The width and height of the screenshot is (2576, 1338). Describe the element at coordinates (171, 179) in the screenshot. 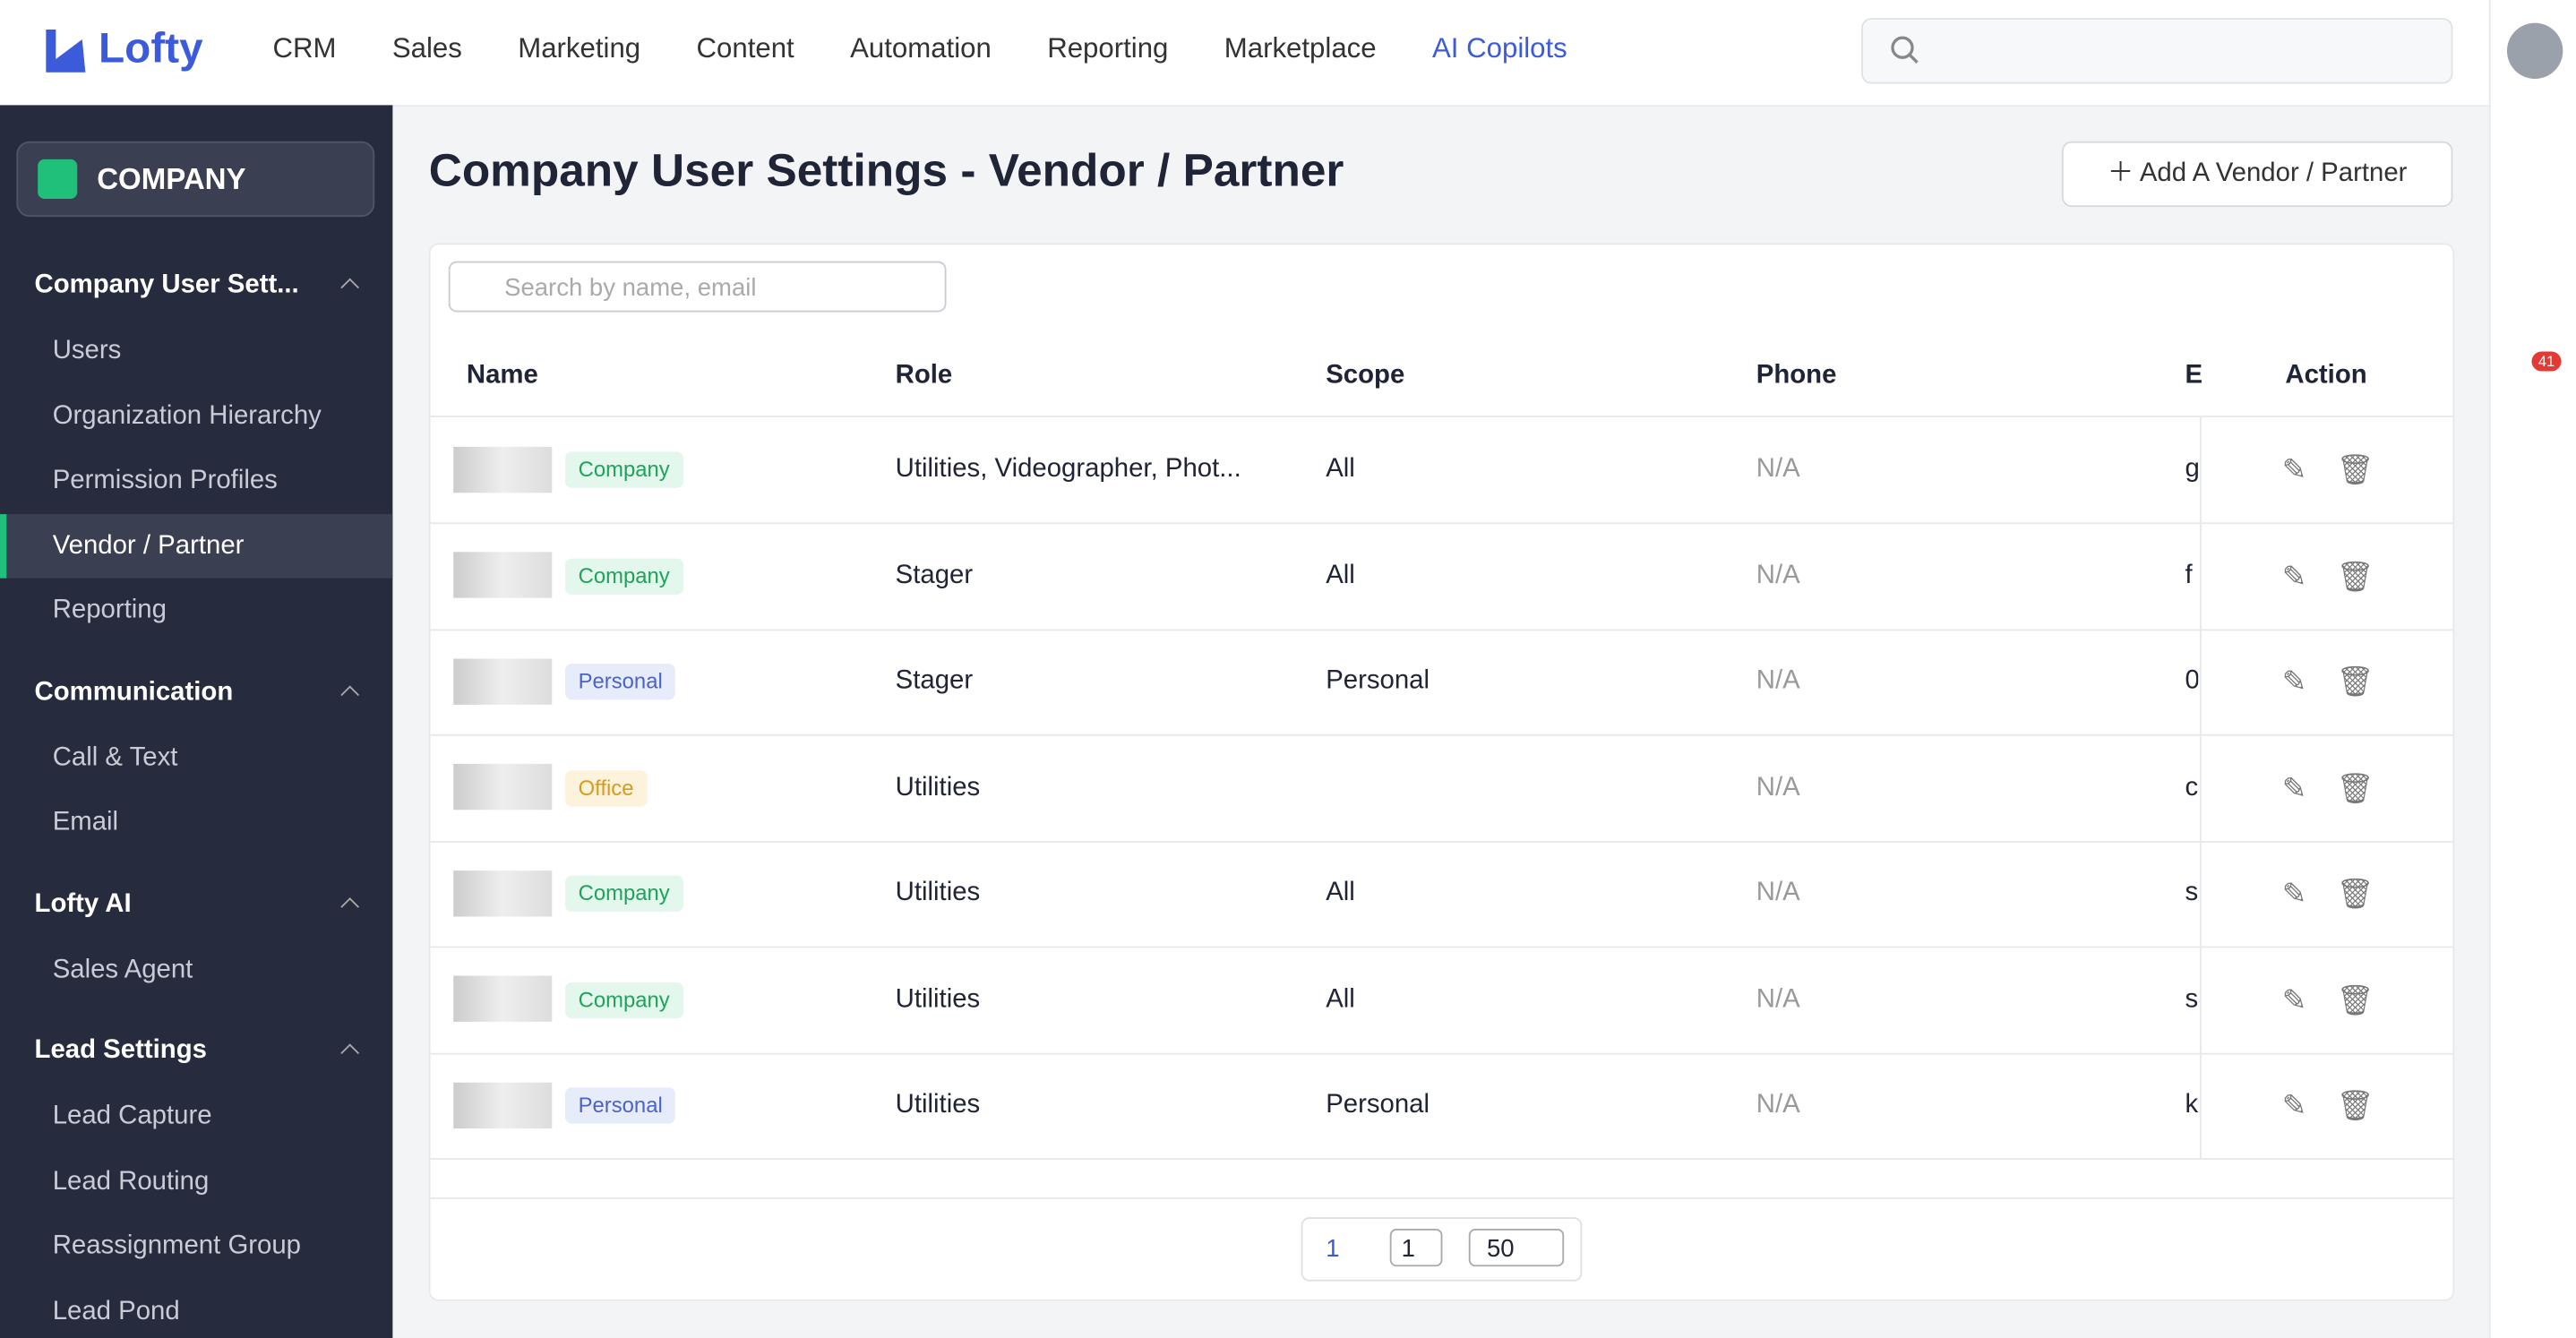

I see `company-label: COMPANY` at that location.